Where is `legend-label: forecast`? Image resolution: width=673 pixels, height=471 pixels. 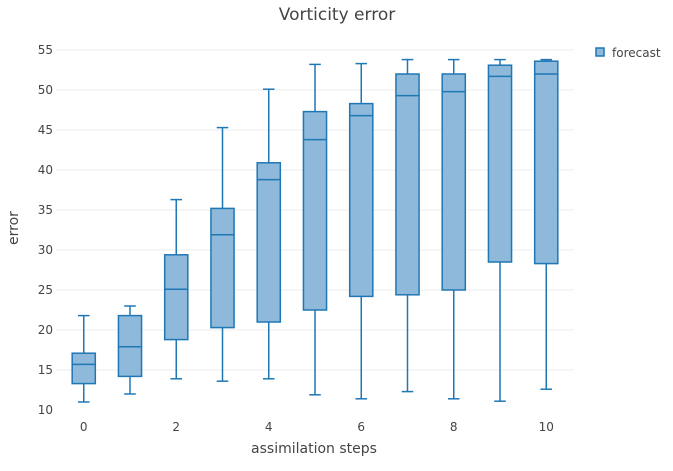
legend-label: forecast is located at coordinates (636, 53).